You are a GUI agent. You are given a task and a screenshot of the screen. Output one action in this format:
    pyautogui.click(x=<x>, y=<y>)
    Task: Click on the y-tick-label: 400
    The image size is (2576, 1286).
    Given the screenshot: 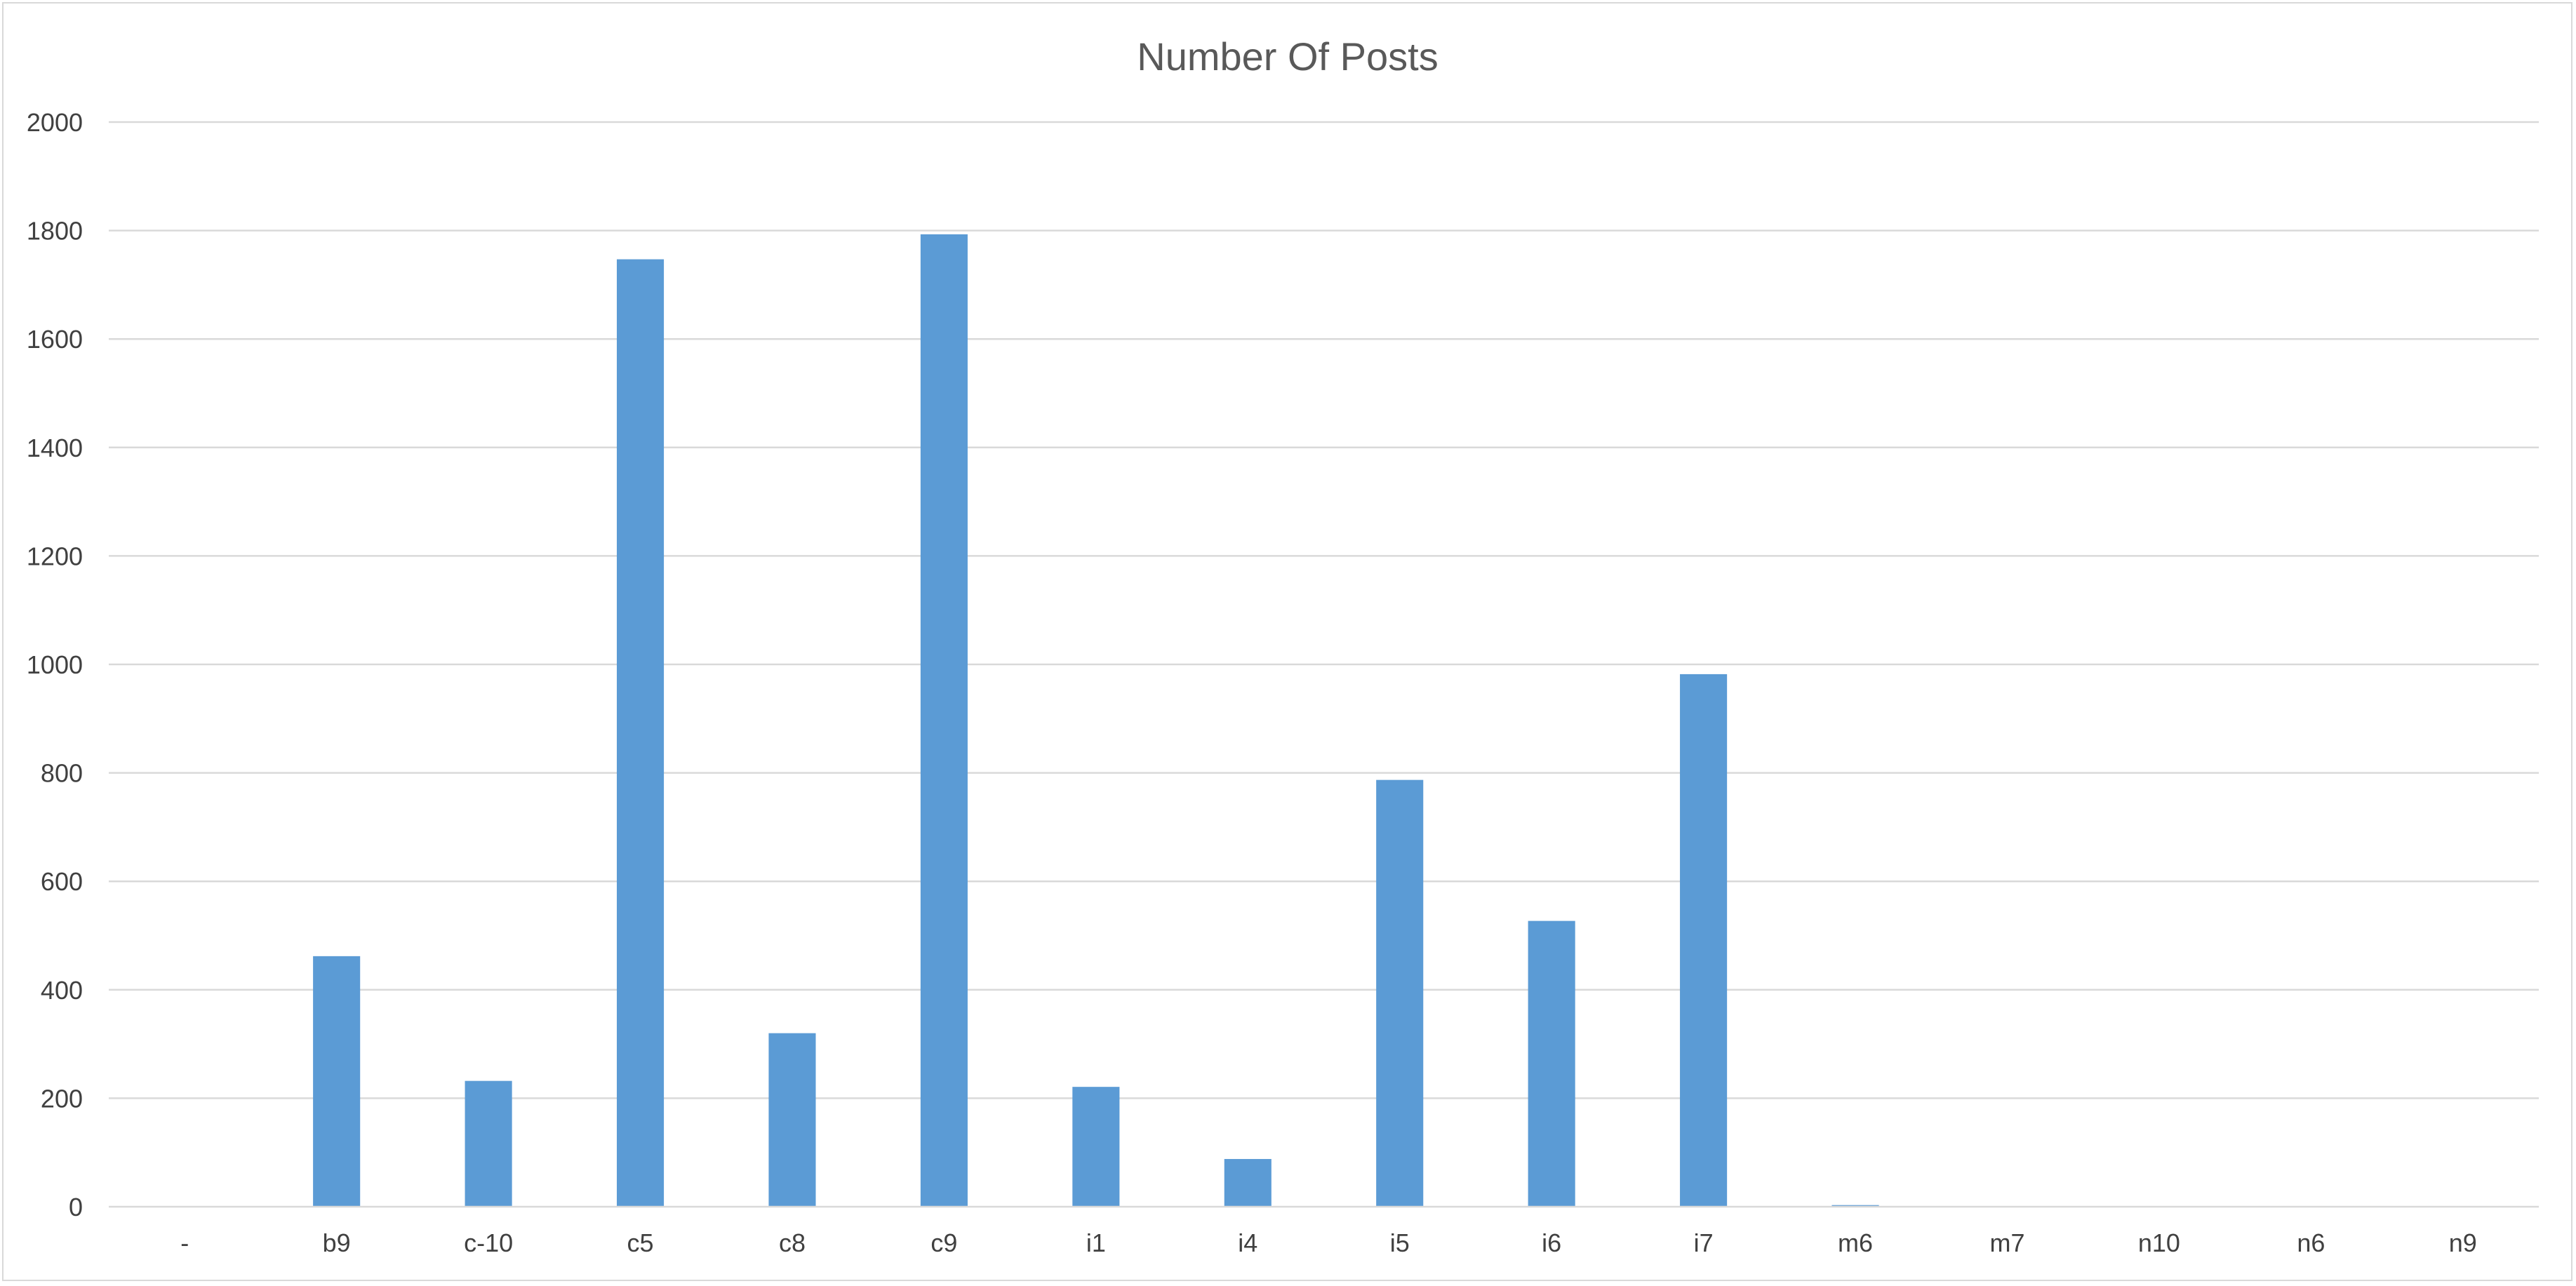 What is the action you would take?
    pyautogui.click(x=62, y=990)
    